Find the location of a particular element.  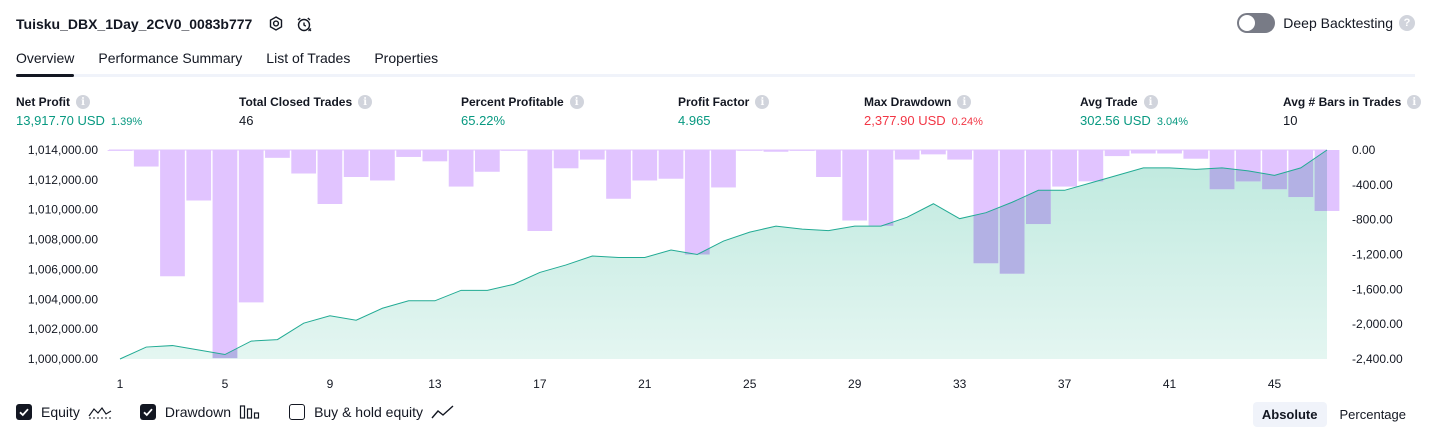

metric-label: Net Profit is located at coordinates (43, 102).